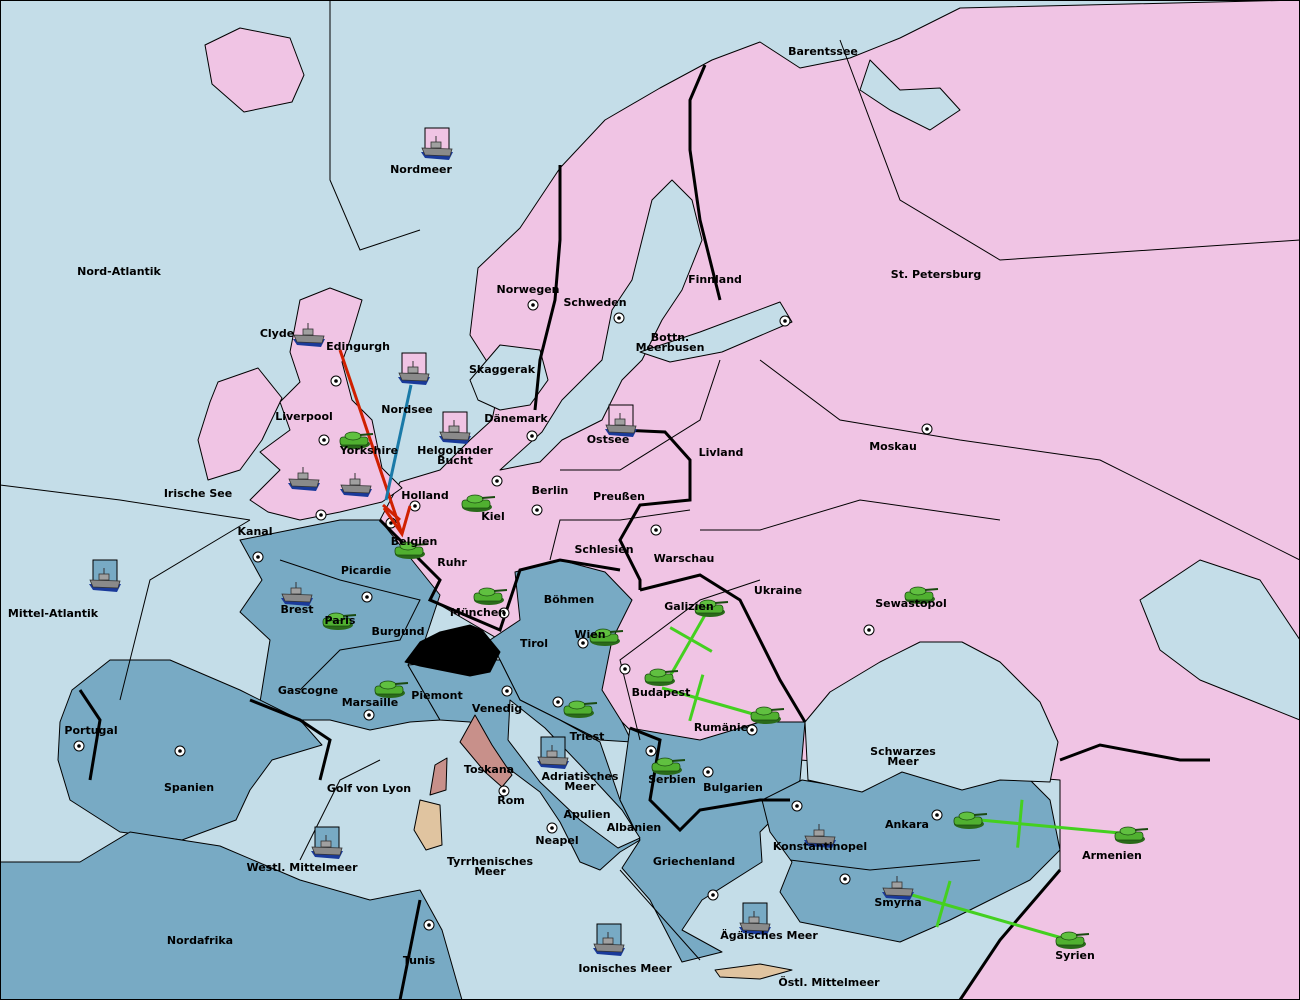  Describe the element at coordinates (670, 342) in the screenshot. I see `province-label: Bottn. Meerbusen` at that location.